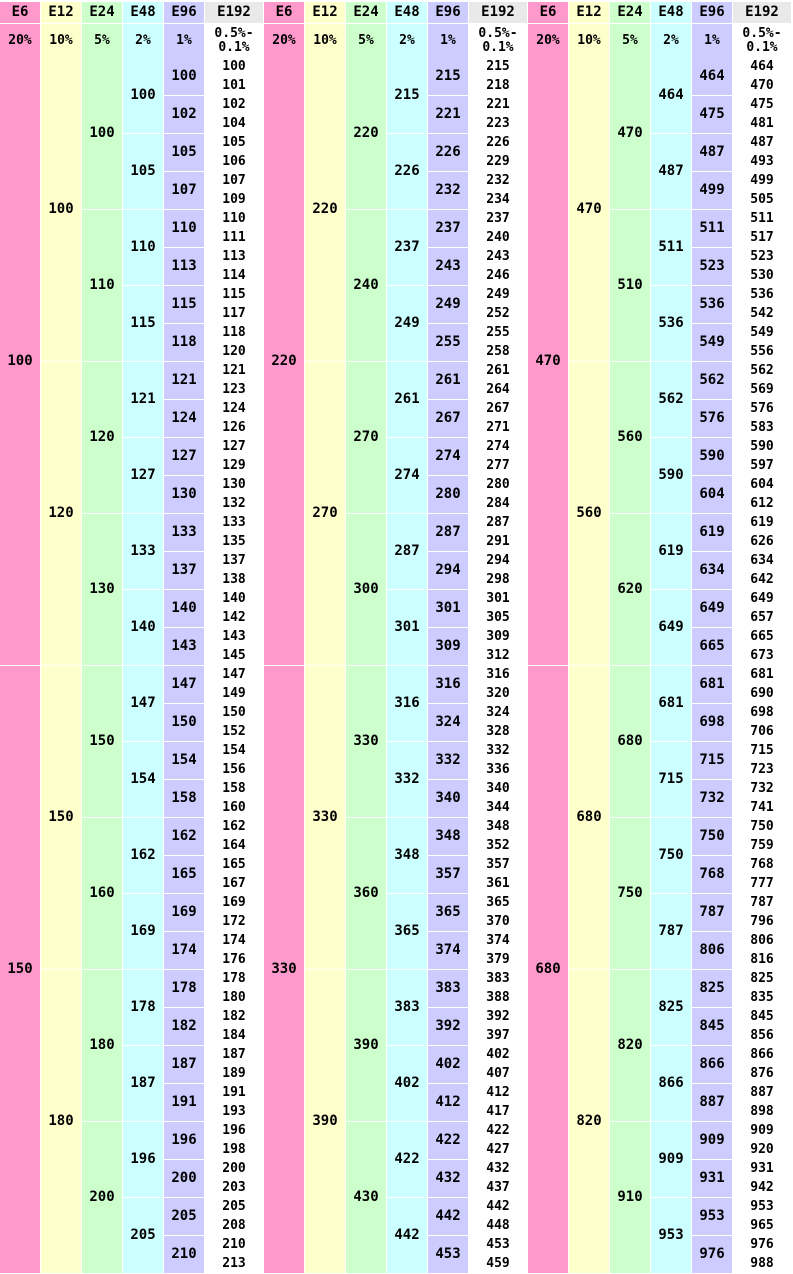 This screenshot has height=1274, width=793. Describe the element at coordinates (498, 66) in the screenshot. I see `value-e192: 215` at that location.